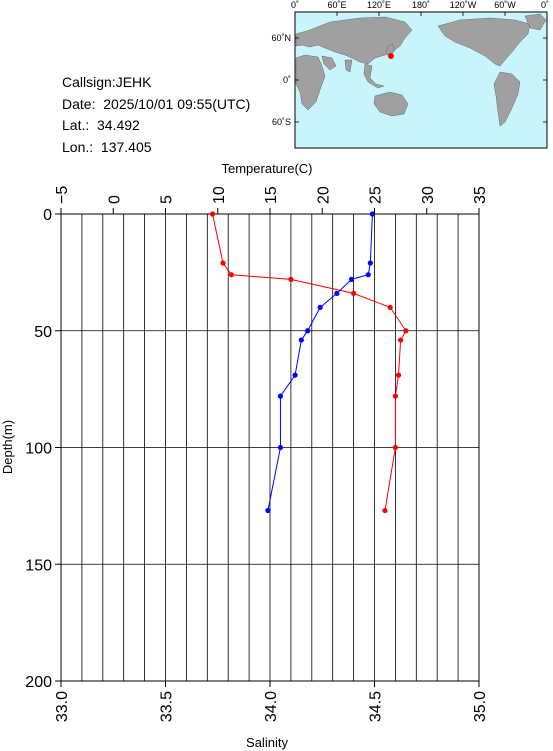  What do you see at coordinates (7, 447) in the screenshot?
I see `depth-axis-title: Depth(m)` at bounding box center [7, 447].